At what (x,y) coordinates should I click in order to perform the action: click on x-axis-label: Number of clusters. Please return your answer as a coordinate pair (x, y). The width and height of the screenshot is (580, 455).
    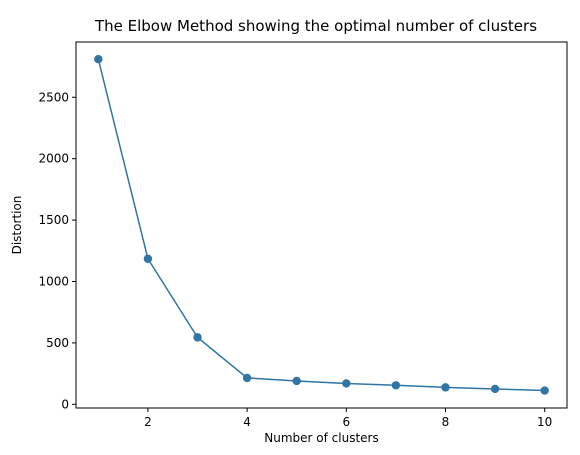
    Looking at the image, I should click on (321, 438).